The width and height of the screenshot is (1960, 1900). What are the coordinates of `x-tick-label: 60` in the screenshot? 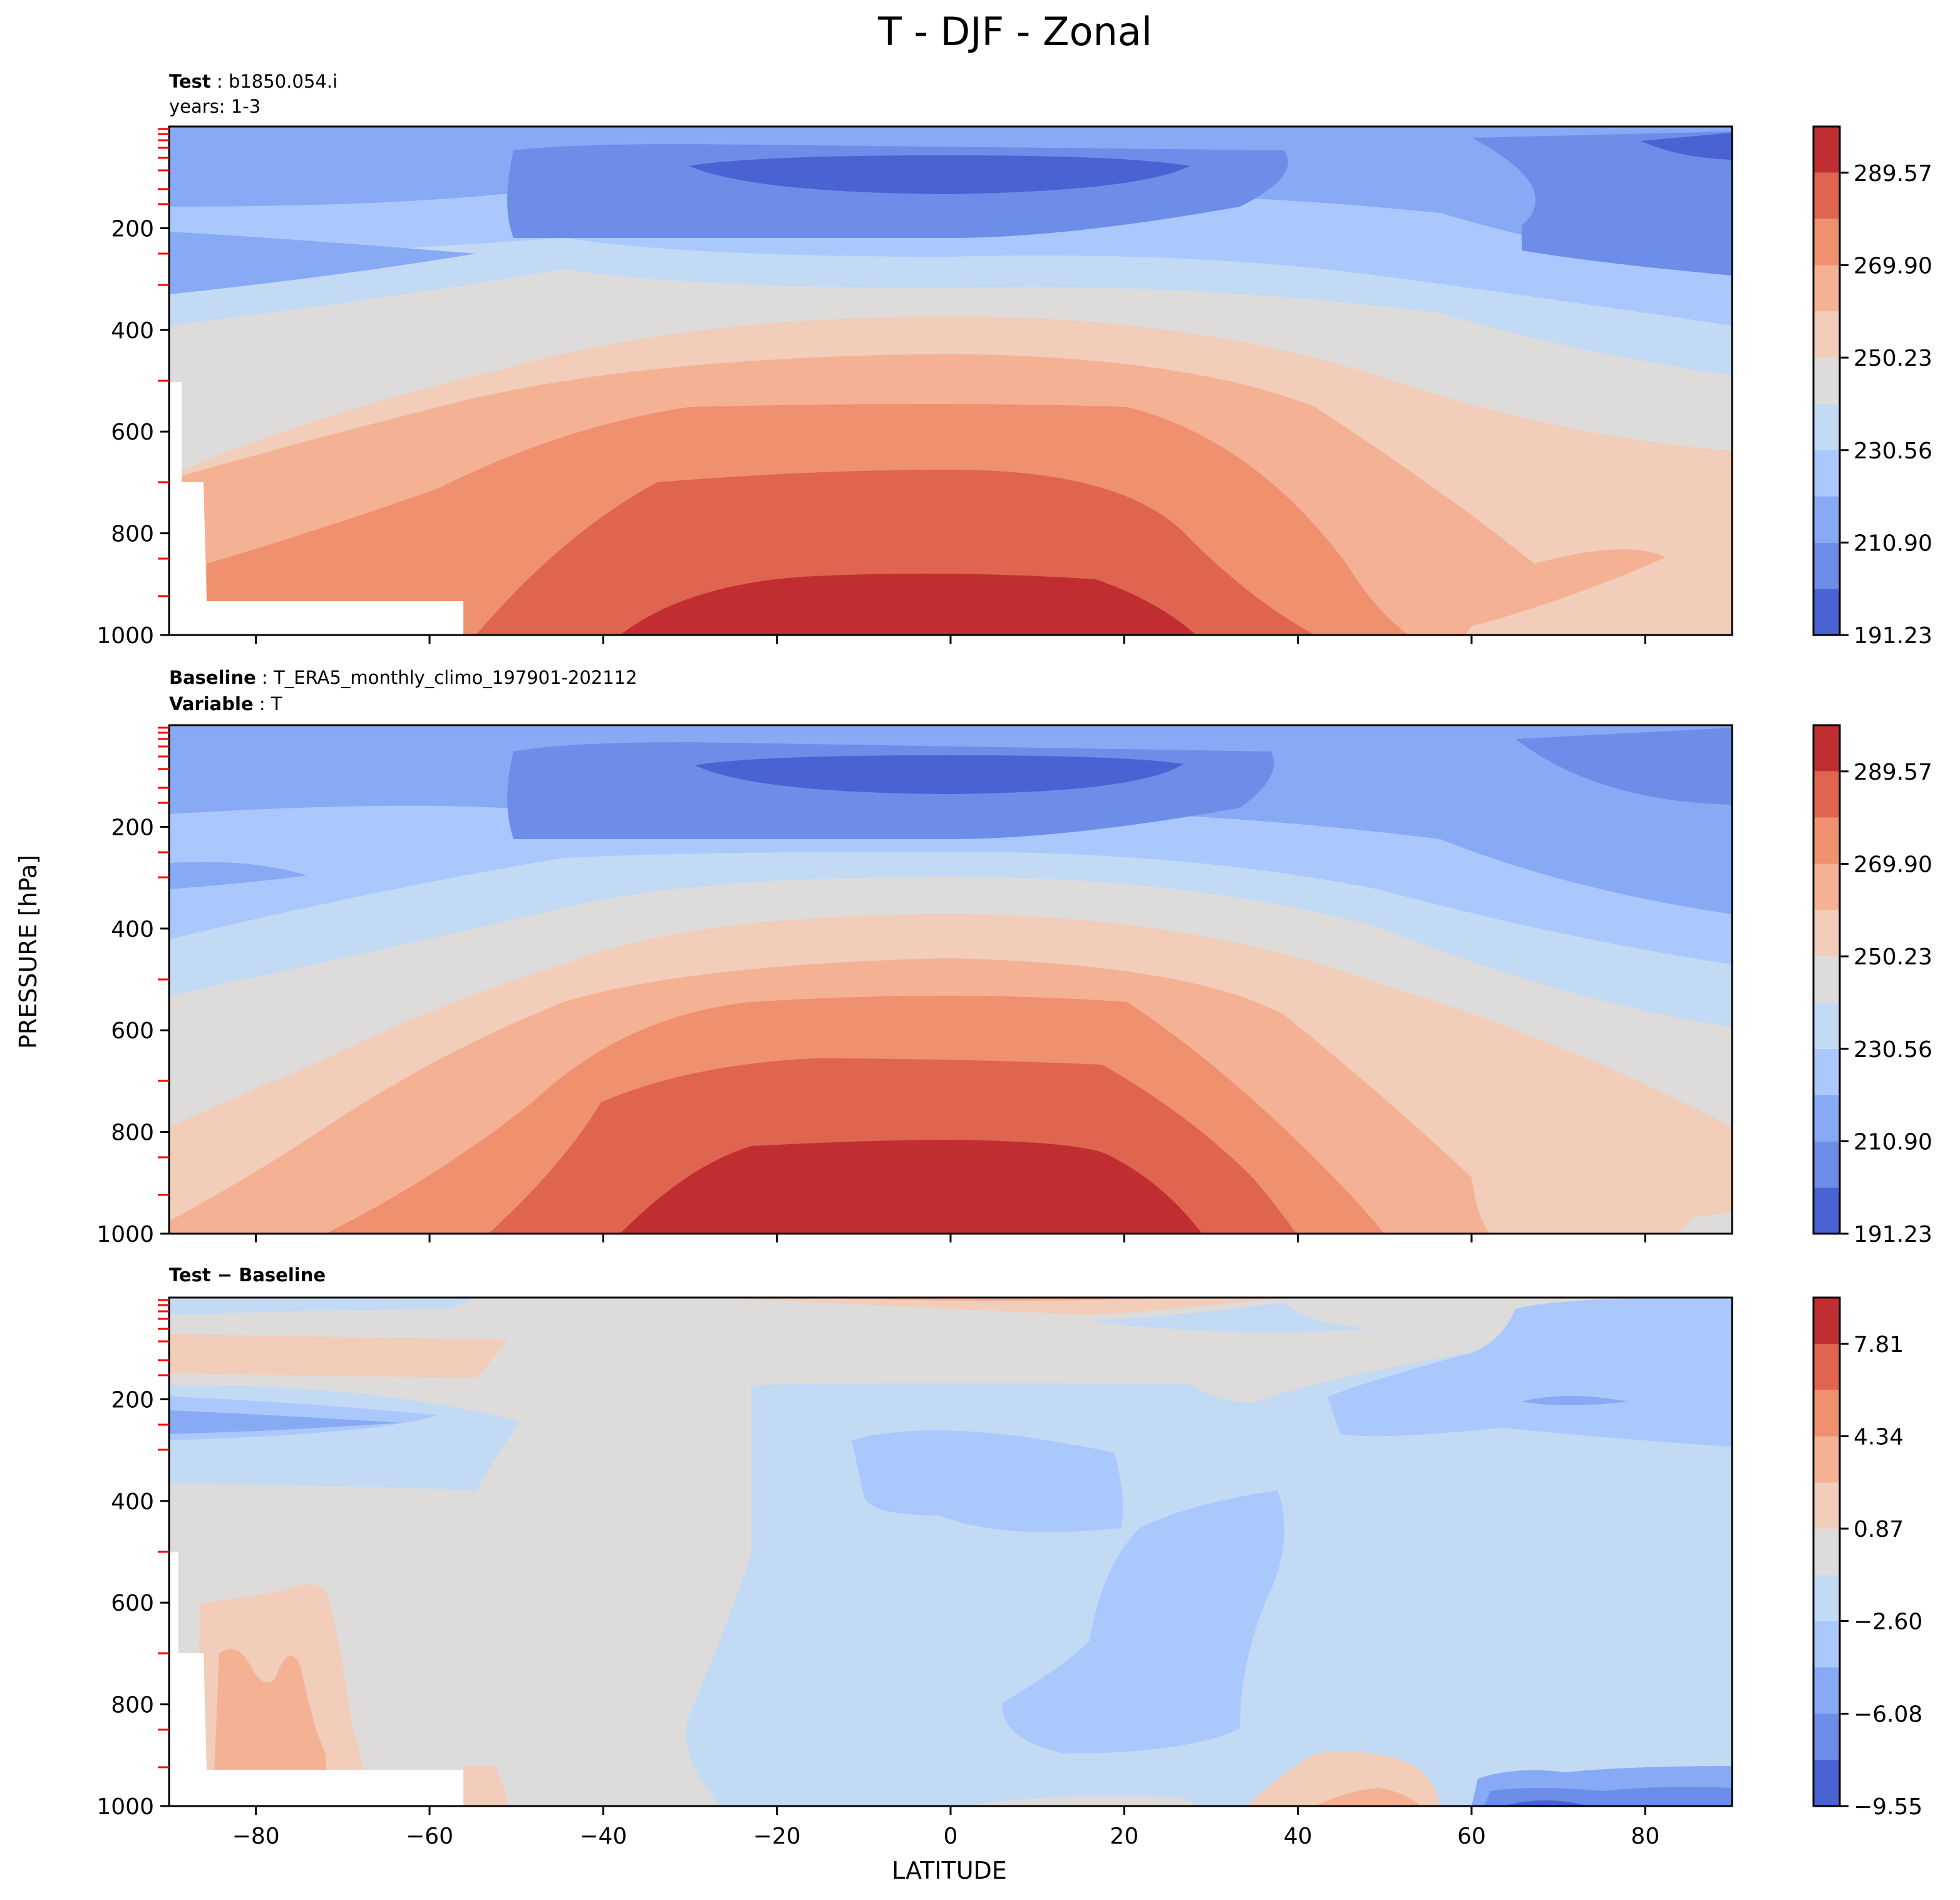 It's located at (1471, 1836).